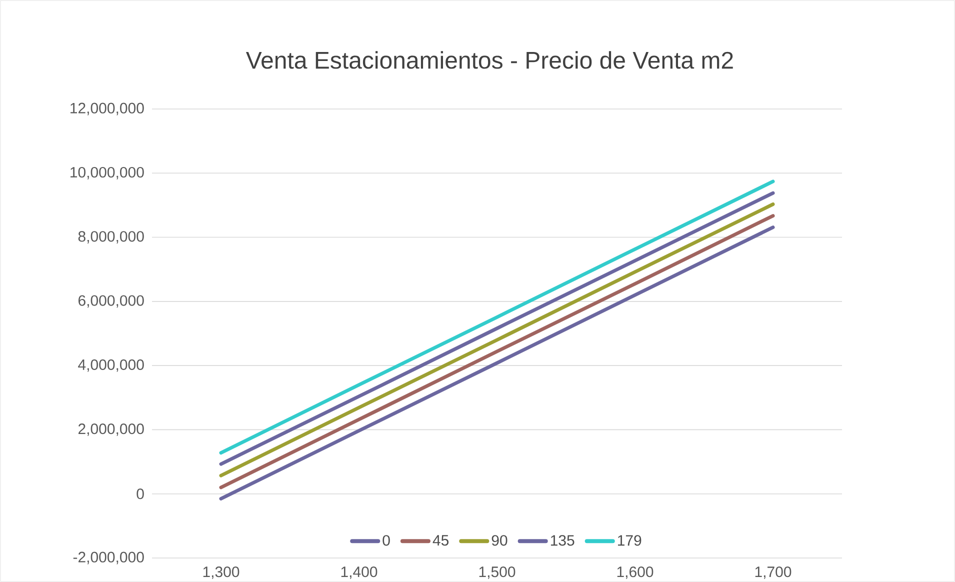 Image resolution: width=955 pixels, height=582 pixels. What do you see at coordinates (635, 572) in the screenshot?
I see `x-tick-label: 1,600` at bounding box center [635, 572].